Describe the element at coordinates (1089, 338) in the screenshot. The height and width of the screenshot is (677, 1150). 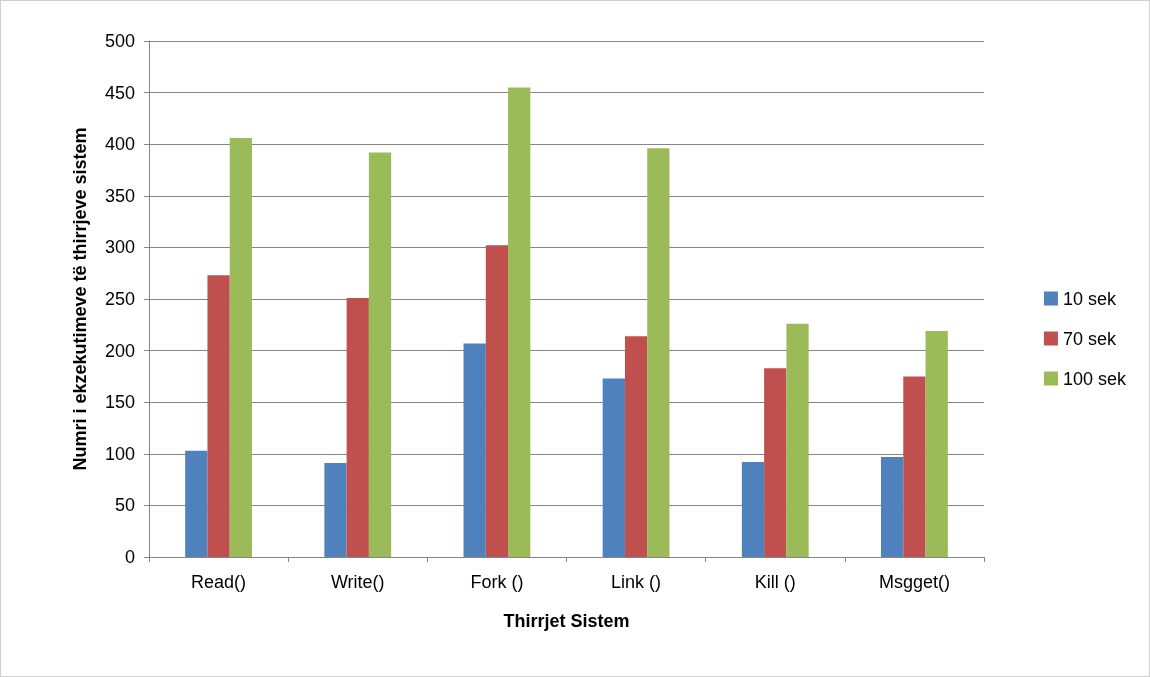
I see `legend-label: 70 sek` at that location.